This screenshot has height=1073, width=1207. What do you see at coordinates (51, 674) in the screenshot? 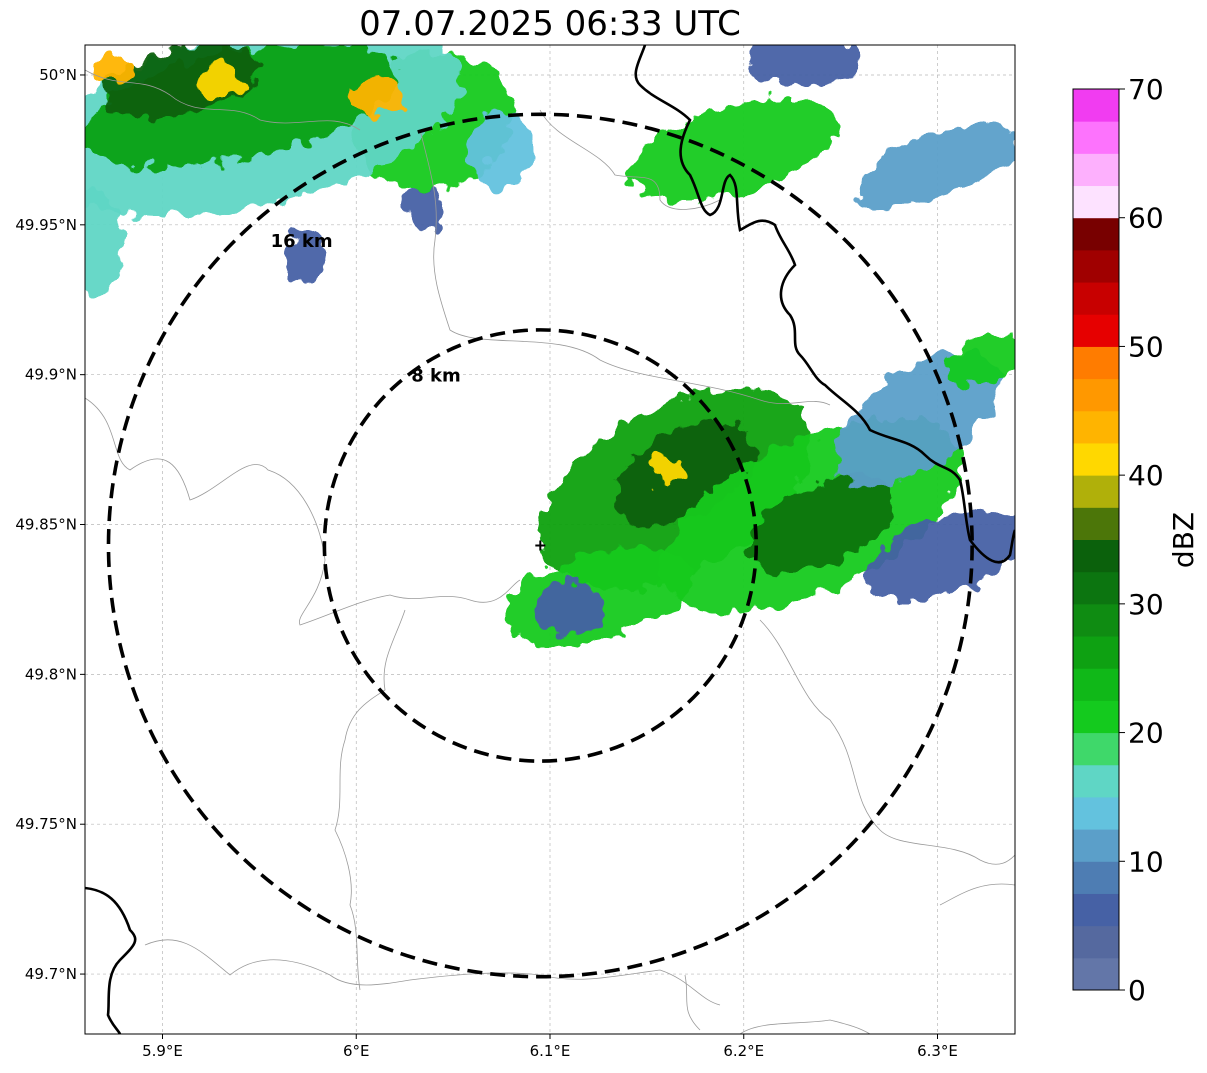
I see `lat-tick-label: 49.8°N` at bounding box center [51, 674].